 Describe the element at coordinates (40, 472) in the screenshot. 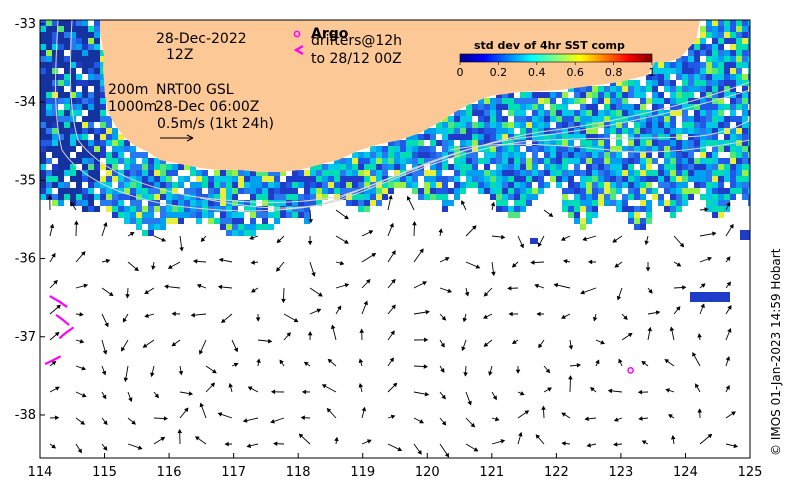

I see `x-tick-label: 114` at that location.